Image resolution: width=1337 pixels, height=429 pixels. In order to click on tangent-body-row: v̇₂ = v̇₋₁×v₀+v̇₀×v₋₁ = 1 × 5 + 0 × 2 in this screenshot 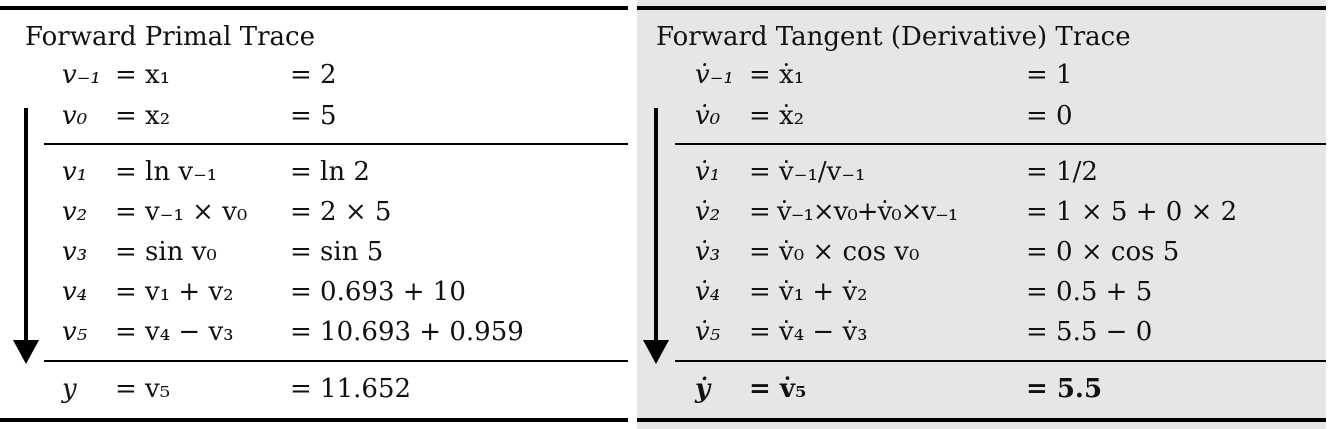, I will do `click(981, 214)`.